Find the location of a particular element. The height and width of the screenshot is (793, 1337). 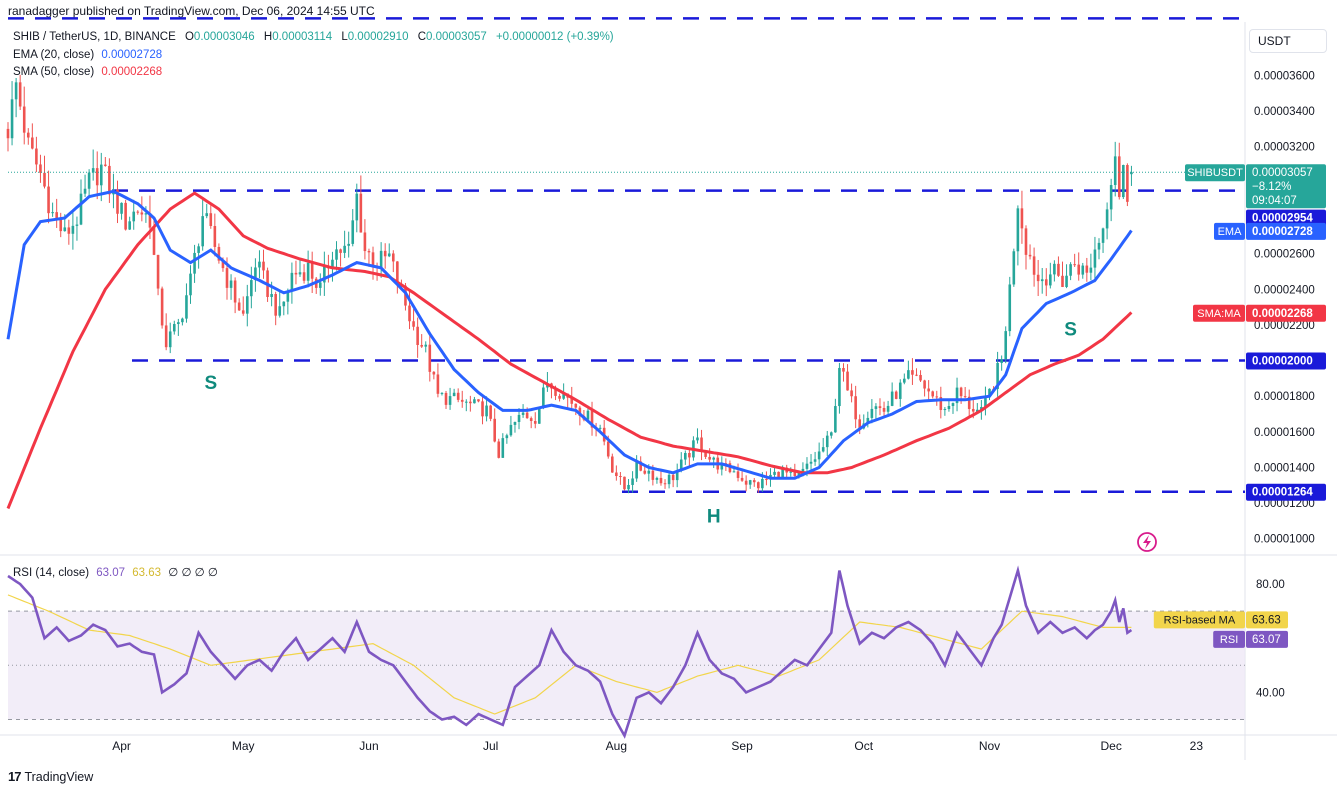

rsi-label: RSI (14, close) is located at coordinates (51, 573).